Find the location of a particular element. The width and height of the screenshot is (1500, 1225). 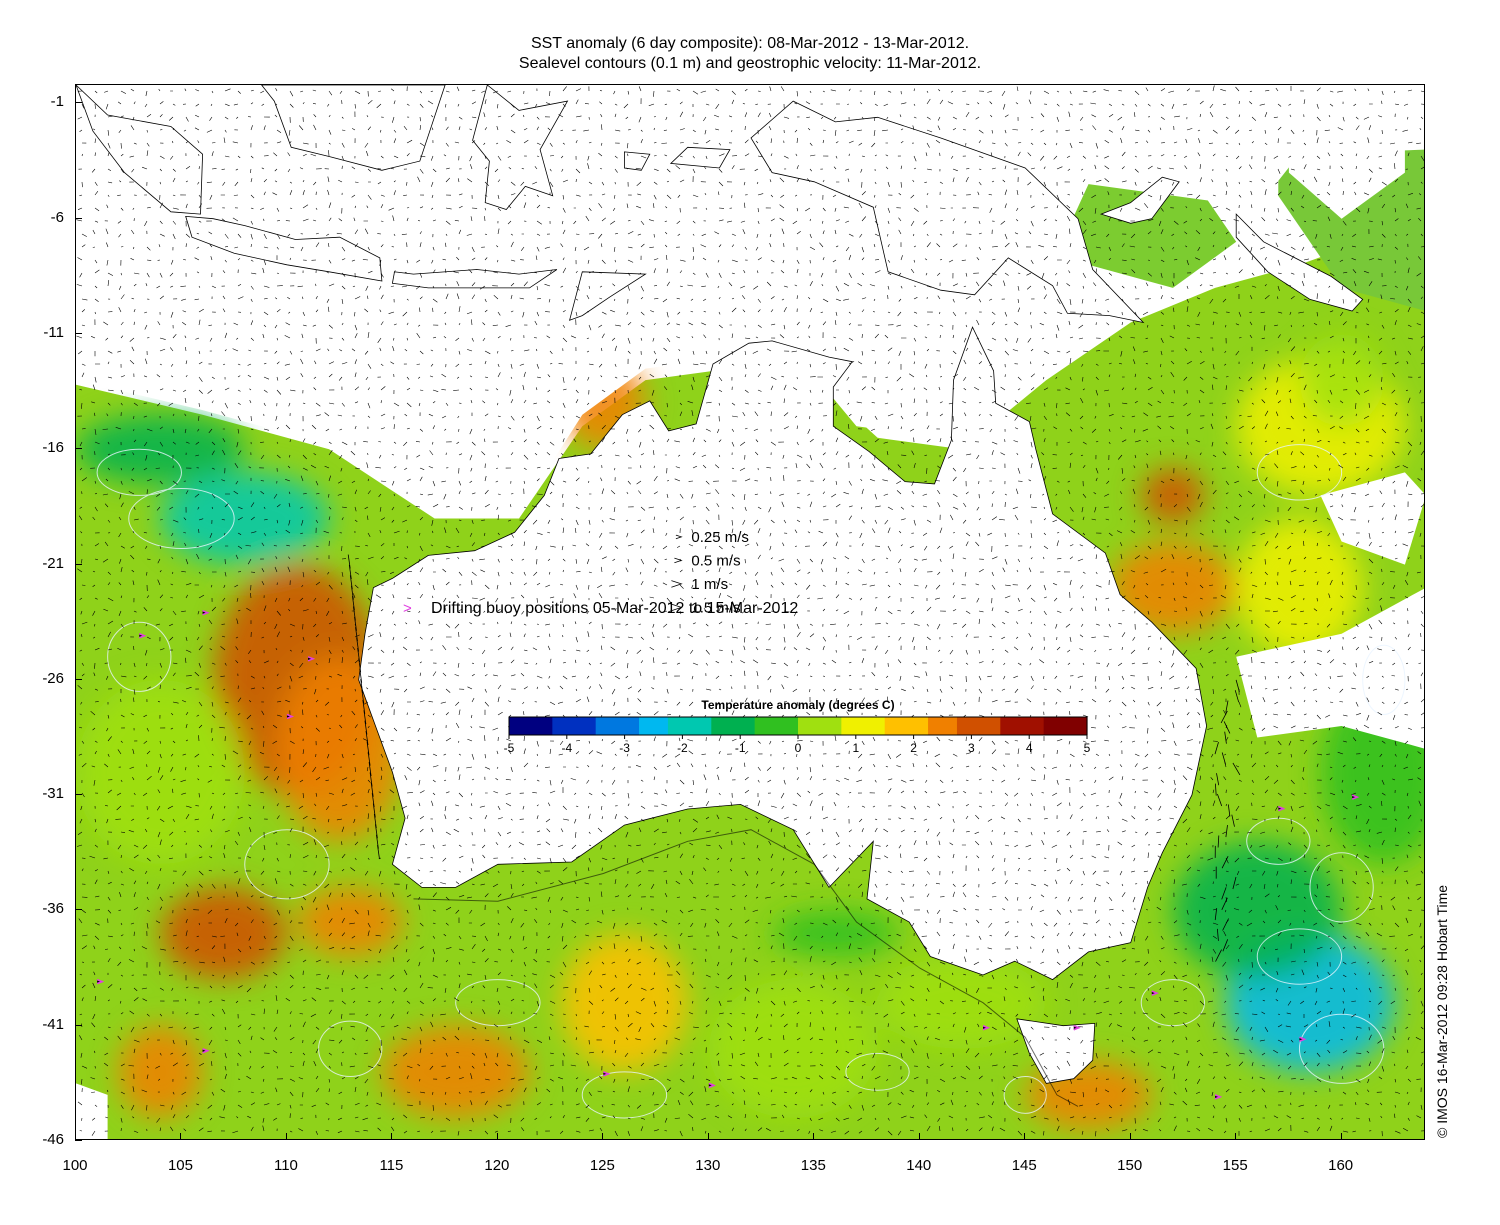

y-tick-label: -26 is located at coordinates (53, 678).